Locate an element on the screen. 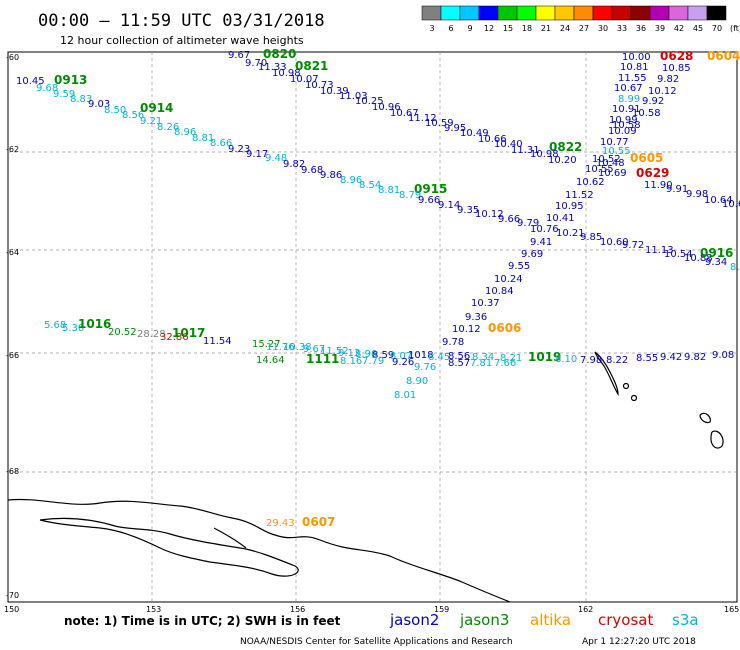 The height and width of the screenshot is (650, 740). wave-height-label: 10.85 is located at coordinates (676, 68).